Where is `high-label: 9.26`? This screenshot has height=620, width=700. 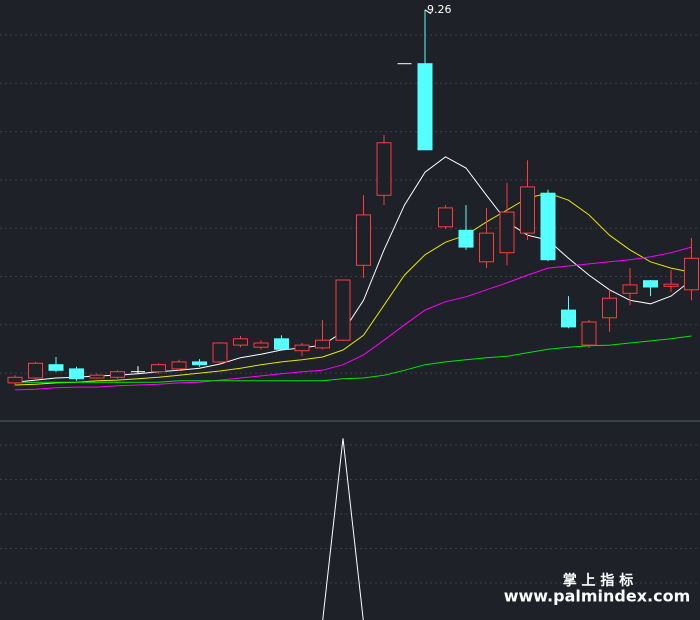
high-label: 9.26 is located at coordinates (439, 9).